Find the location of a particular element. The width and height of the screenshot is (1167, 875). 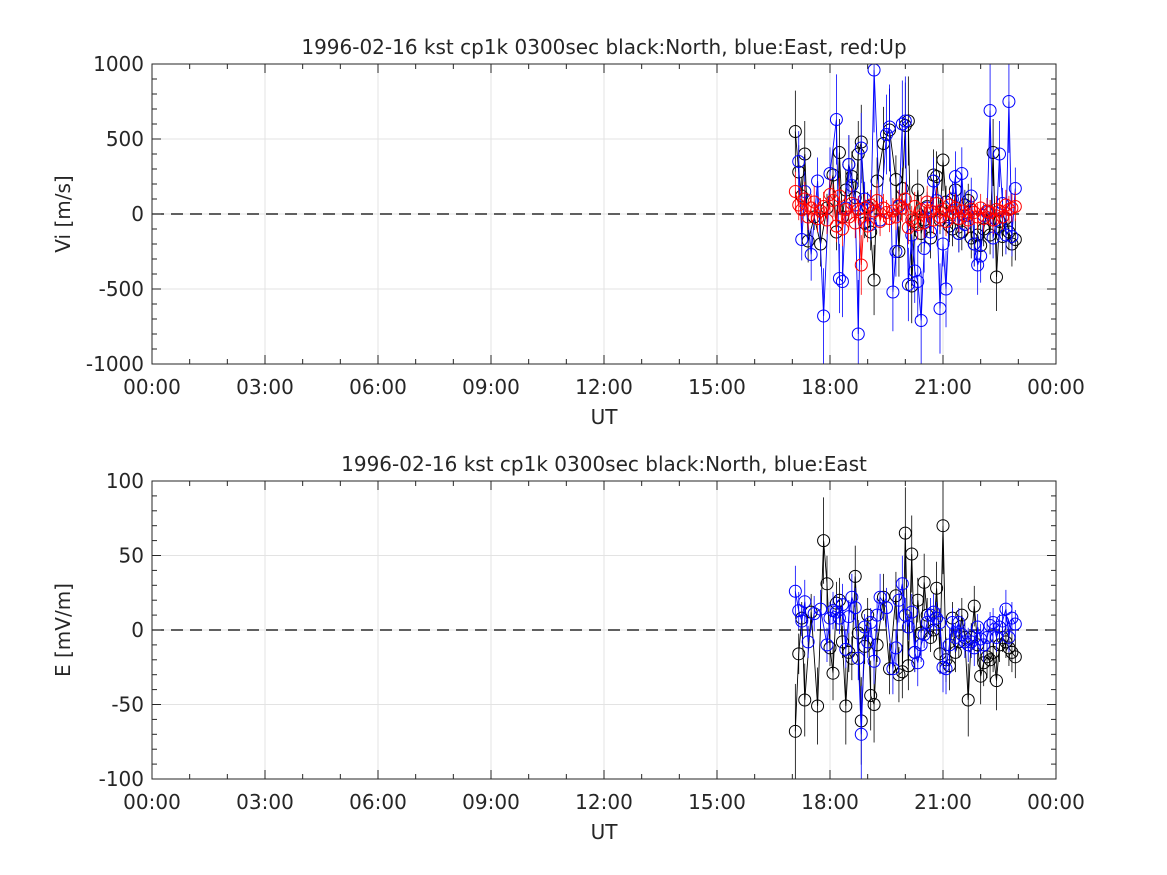

x-tick-label: 21:00 is located at coordinates (943, 802).